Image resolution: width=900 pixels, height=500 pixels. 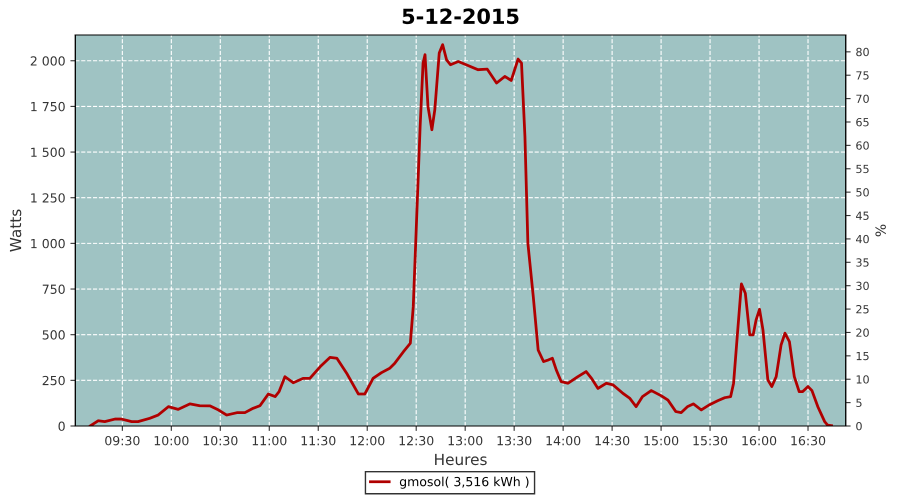 What do you see at coordinates (862, 52) in the screenshot?
I see `y2-tick-label: 80` at bounding box center [862, 52].